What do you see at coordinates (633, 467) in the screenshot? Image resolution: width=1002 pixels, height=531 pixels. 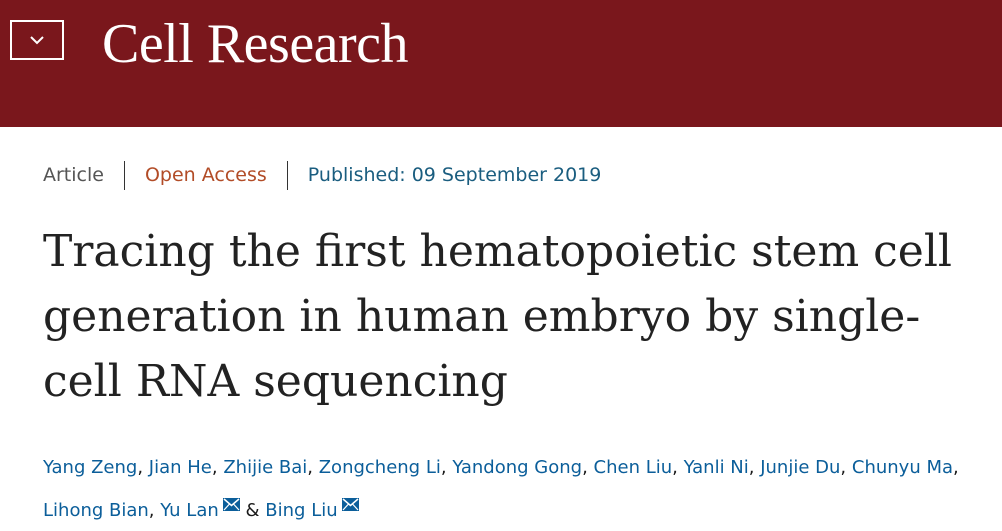 I see `author-link: Chen Liu` at bounding box center [633, 467].